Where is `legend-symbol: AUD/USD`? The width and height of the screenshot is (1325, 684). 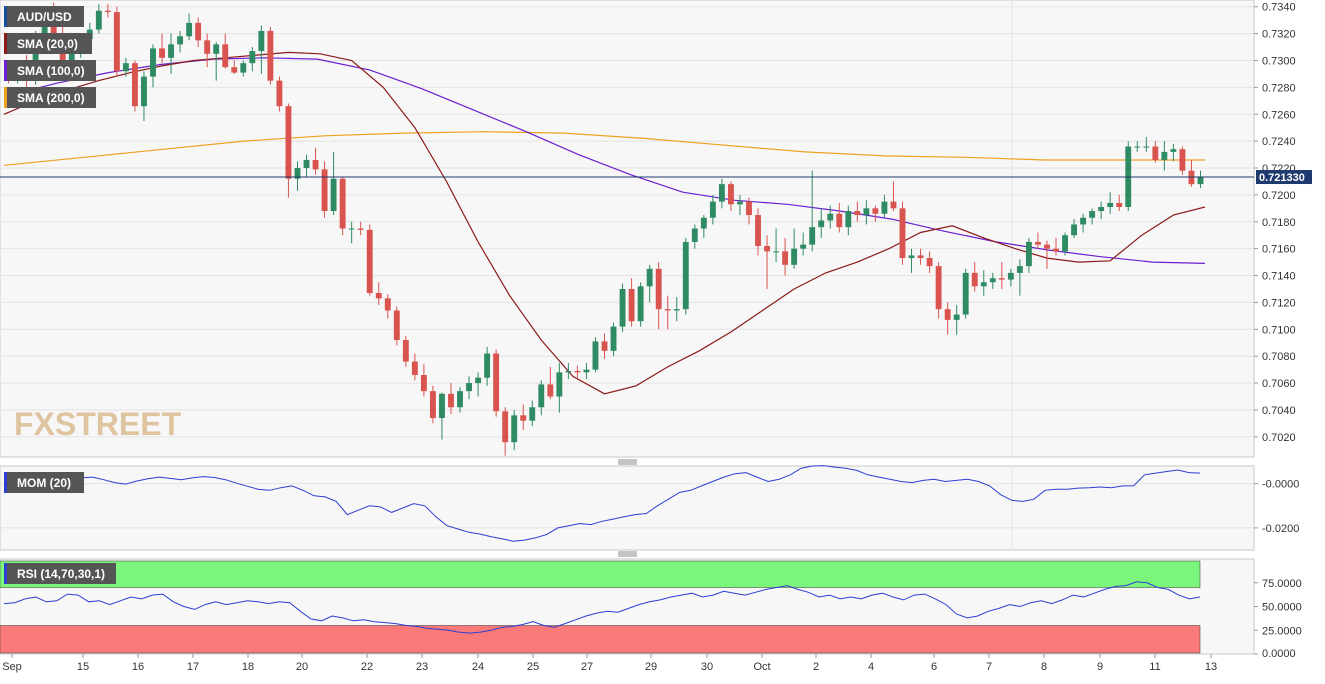
legend-symbol: AUD/USD is located at coordinates (44, 16).